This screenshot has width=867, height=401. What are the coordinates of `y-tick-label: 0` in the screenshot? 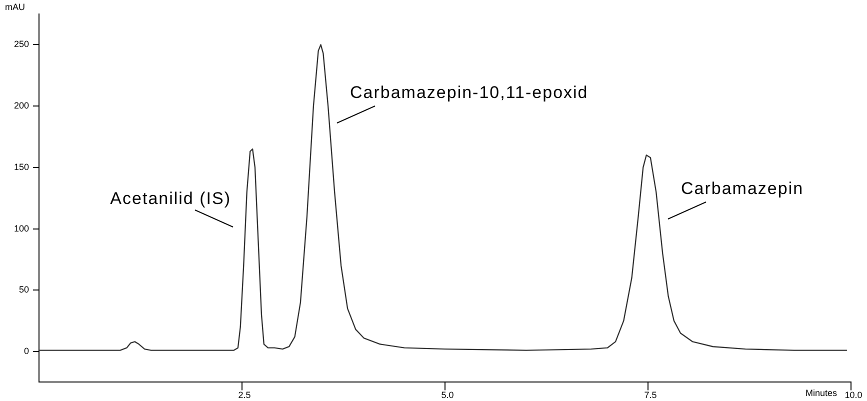 It's located at (26, 351).